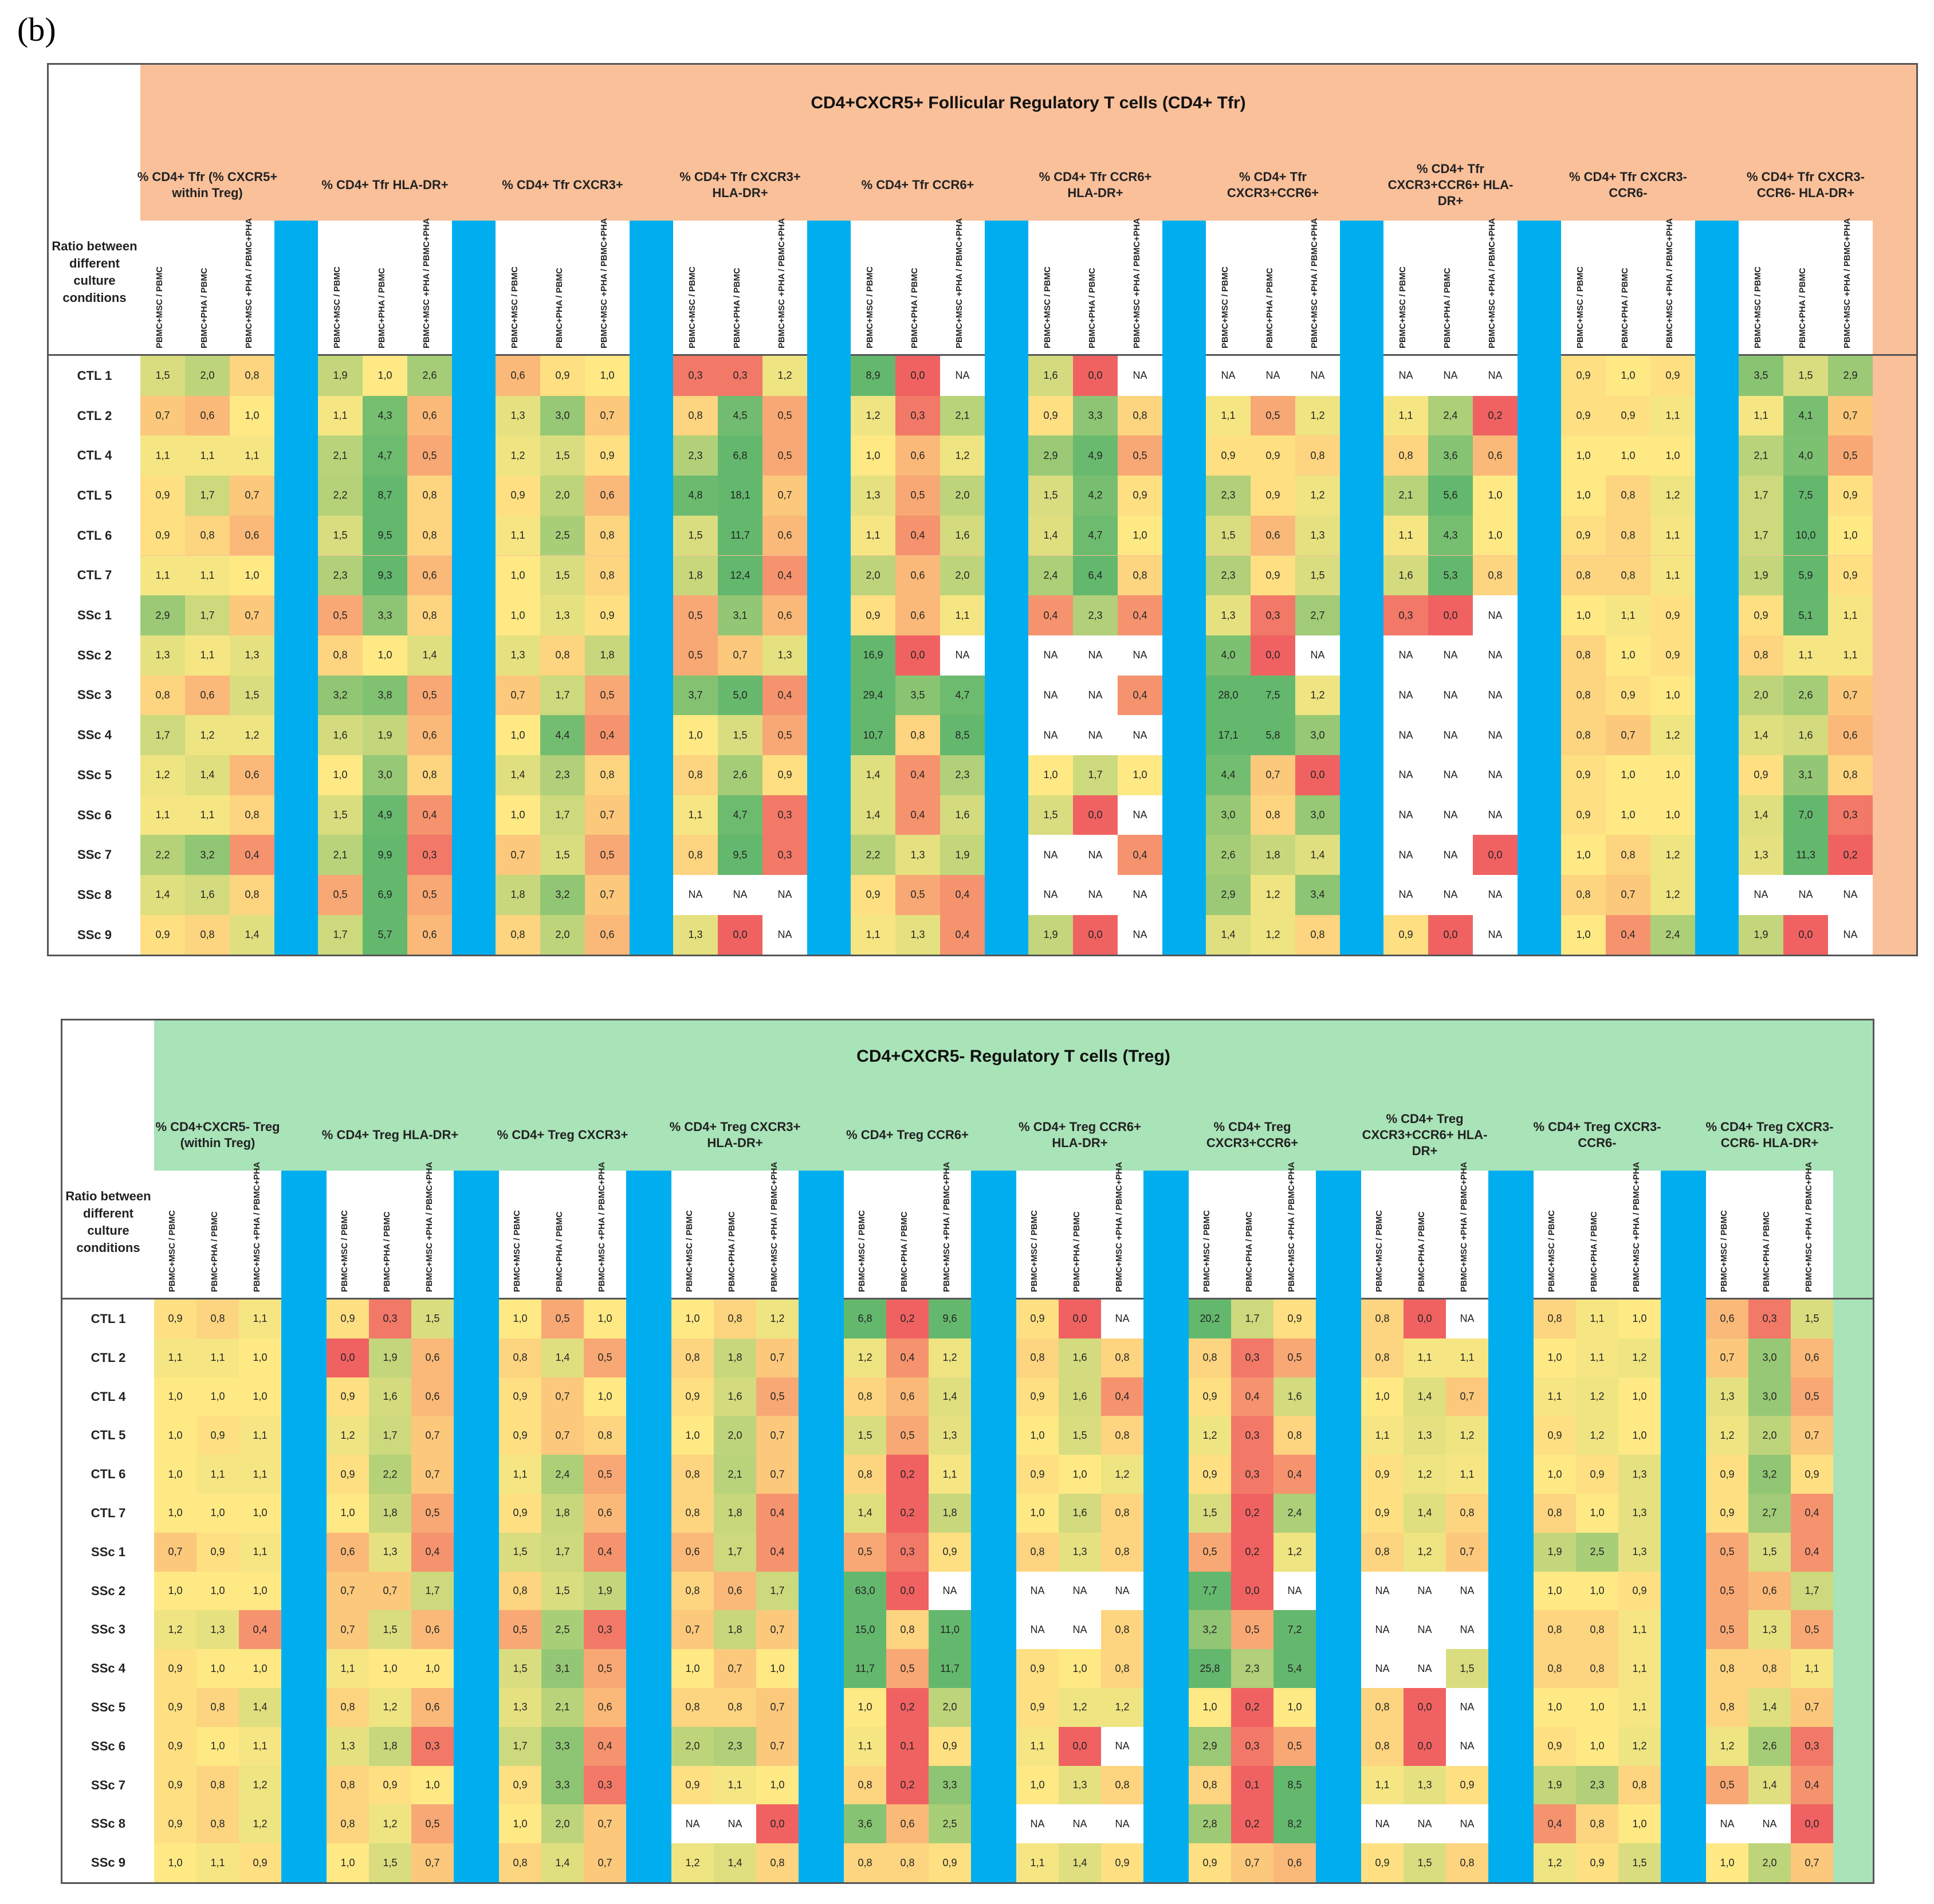  I want to click on heatmap-cell: 4,0, so click(1805, 455).